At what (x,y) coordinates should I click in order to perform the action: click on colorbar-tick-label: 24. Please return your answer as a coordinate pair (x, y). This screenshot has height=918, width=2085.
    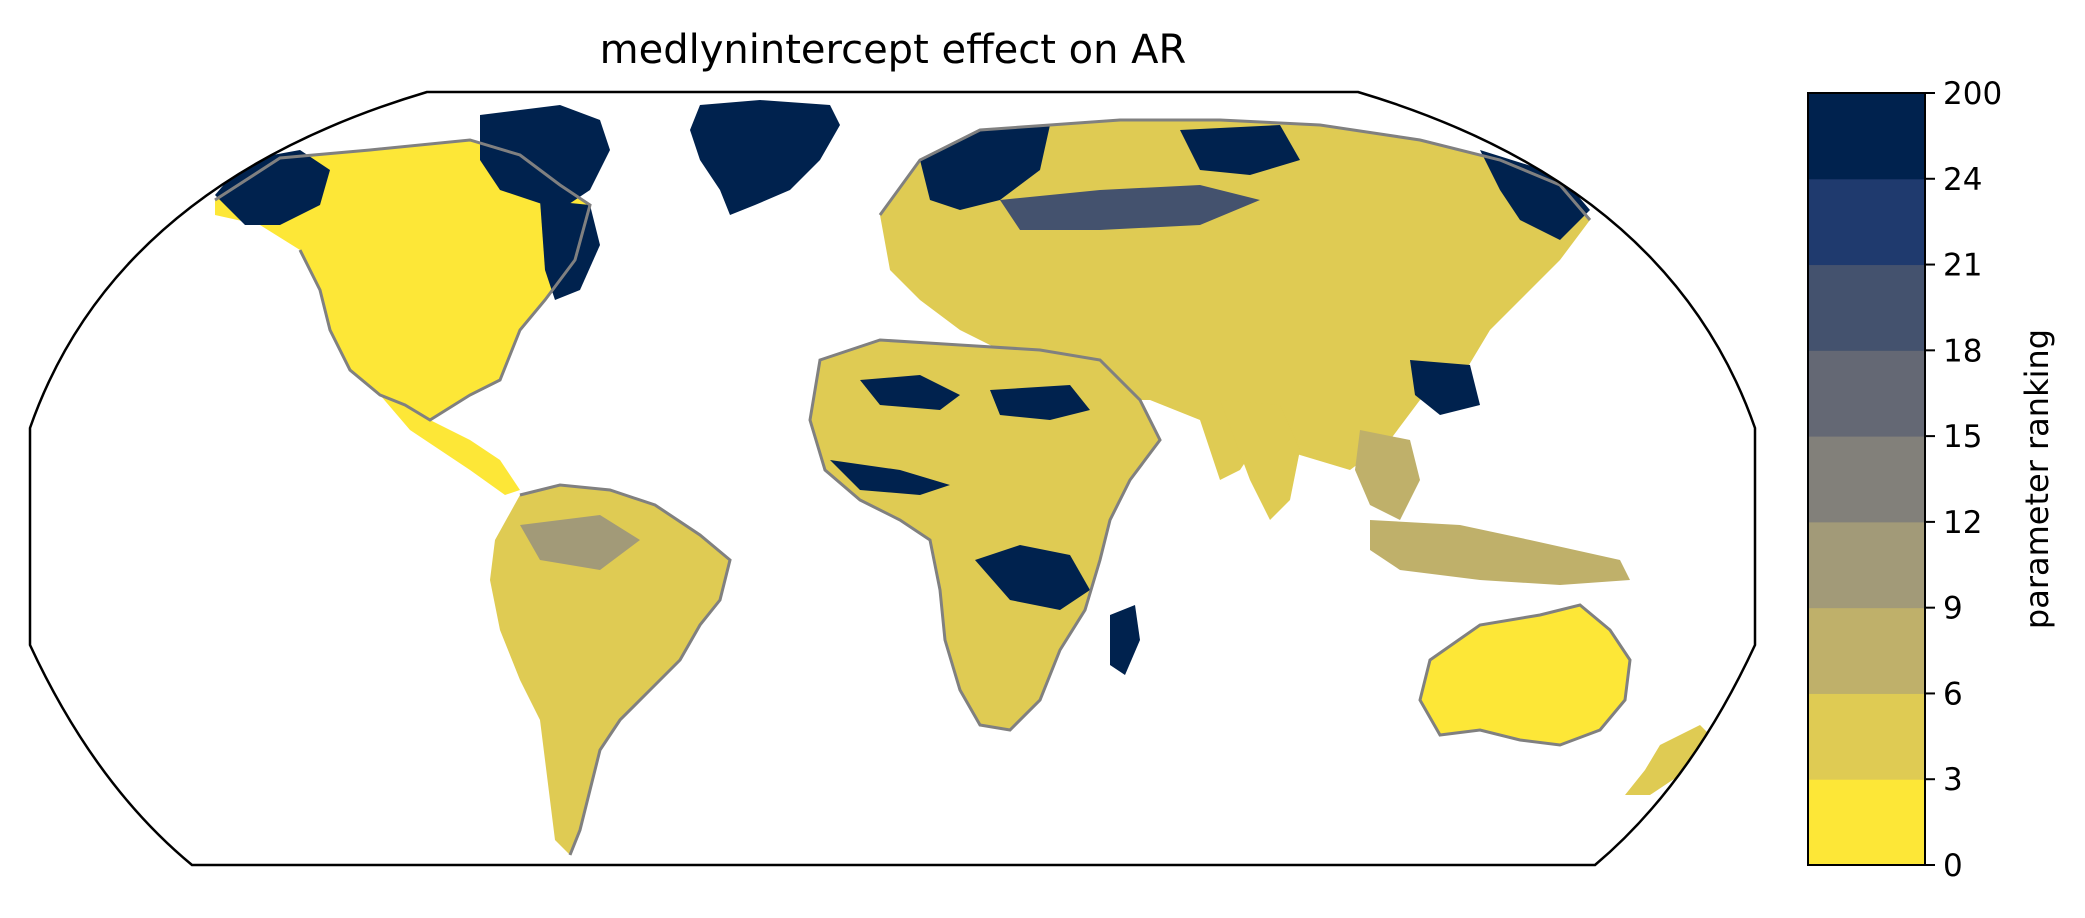
    Looking at the image, I should click on (1962, 180).